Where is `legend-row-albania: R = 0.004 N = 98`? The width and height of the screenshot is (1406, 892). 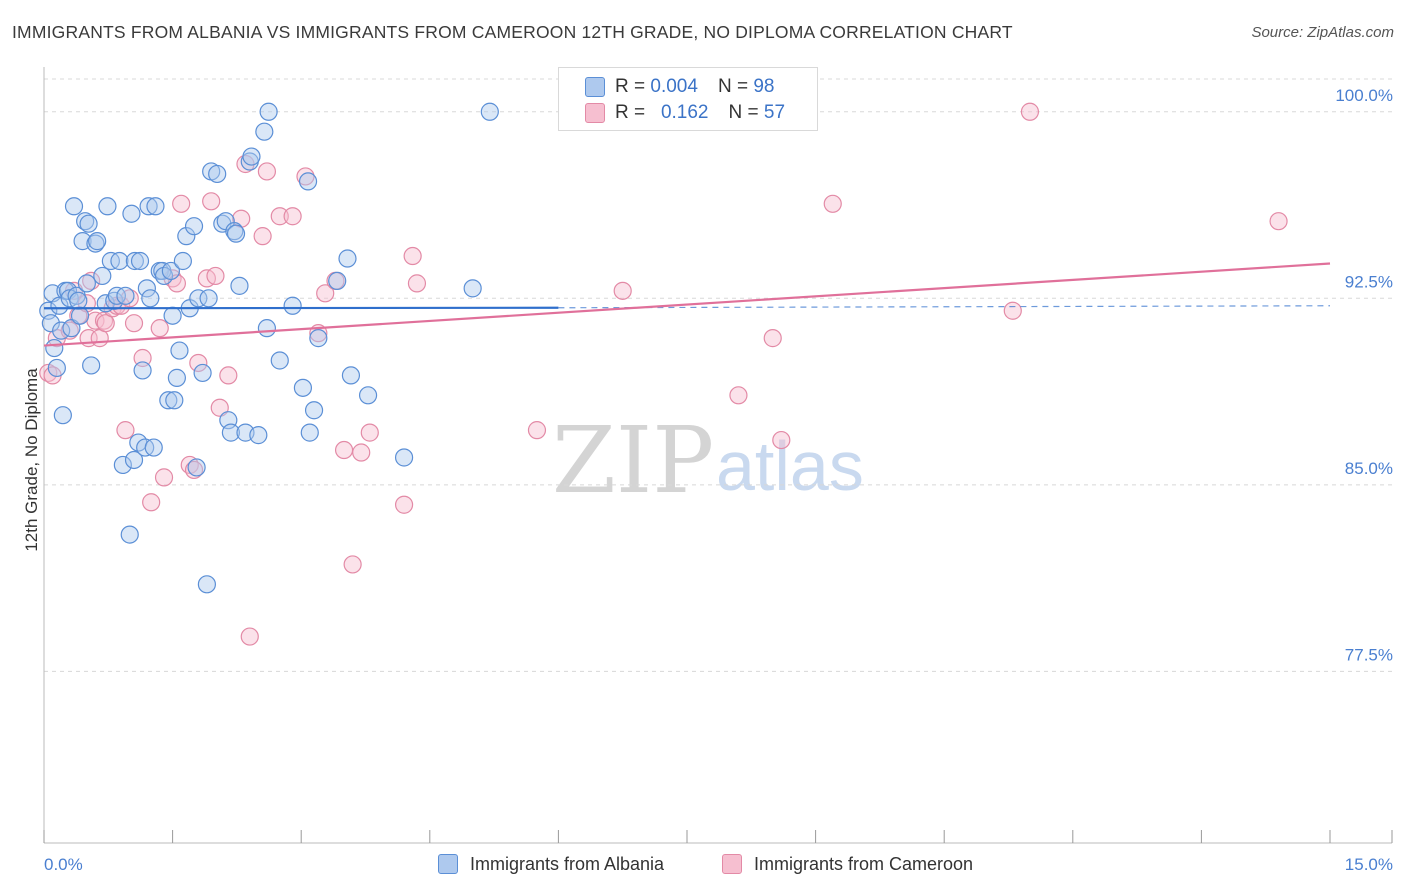 legend-row-albania: R = 0.004 N = 98 is located at coordinates (679, 87).